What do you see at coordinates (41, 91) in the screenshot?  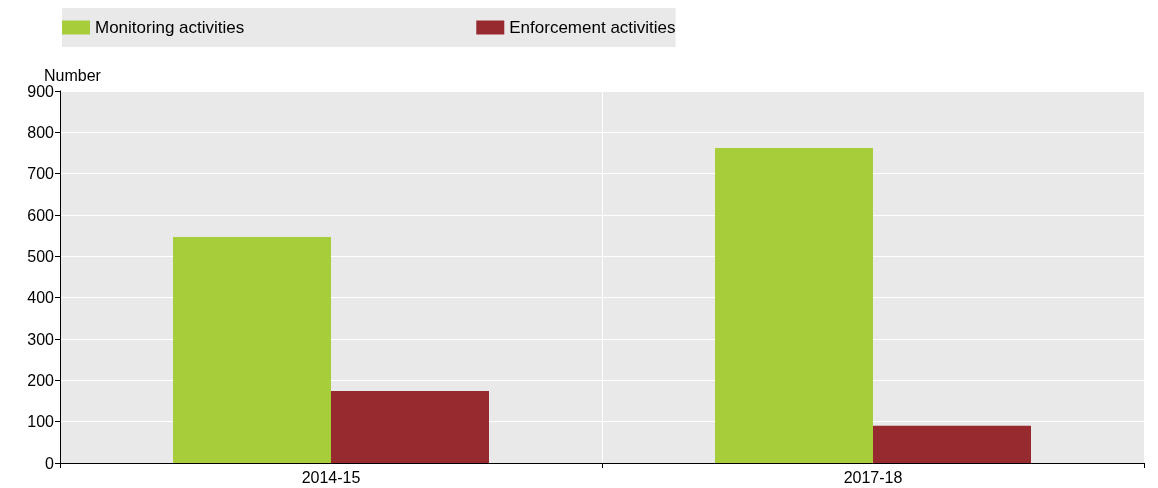 I see `y-tick-label: 900` at bounding box center [41, 91].